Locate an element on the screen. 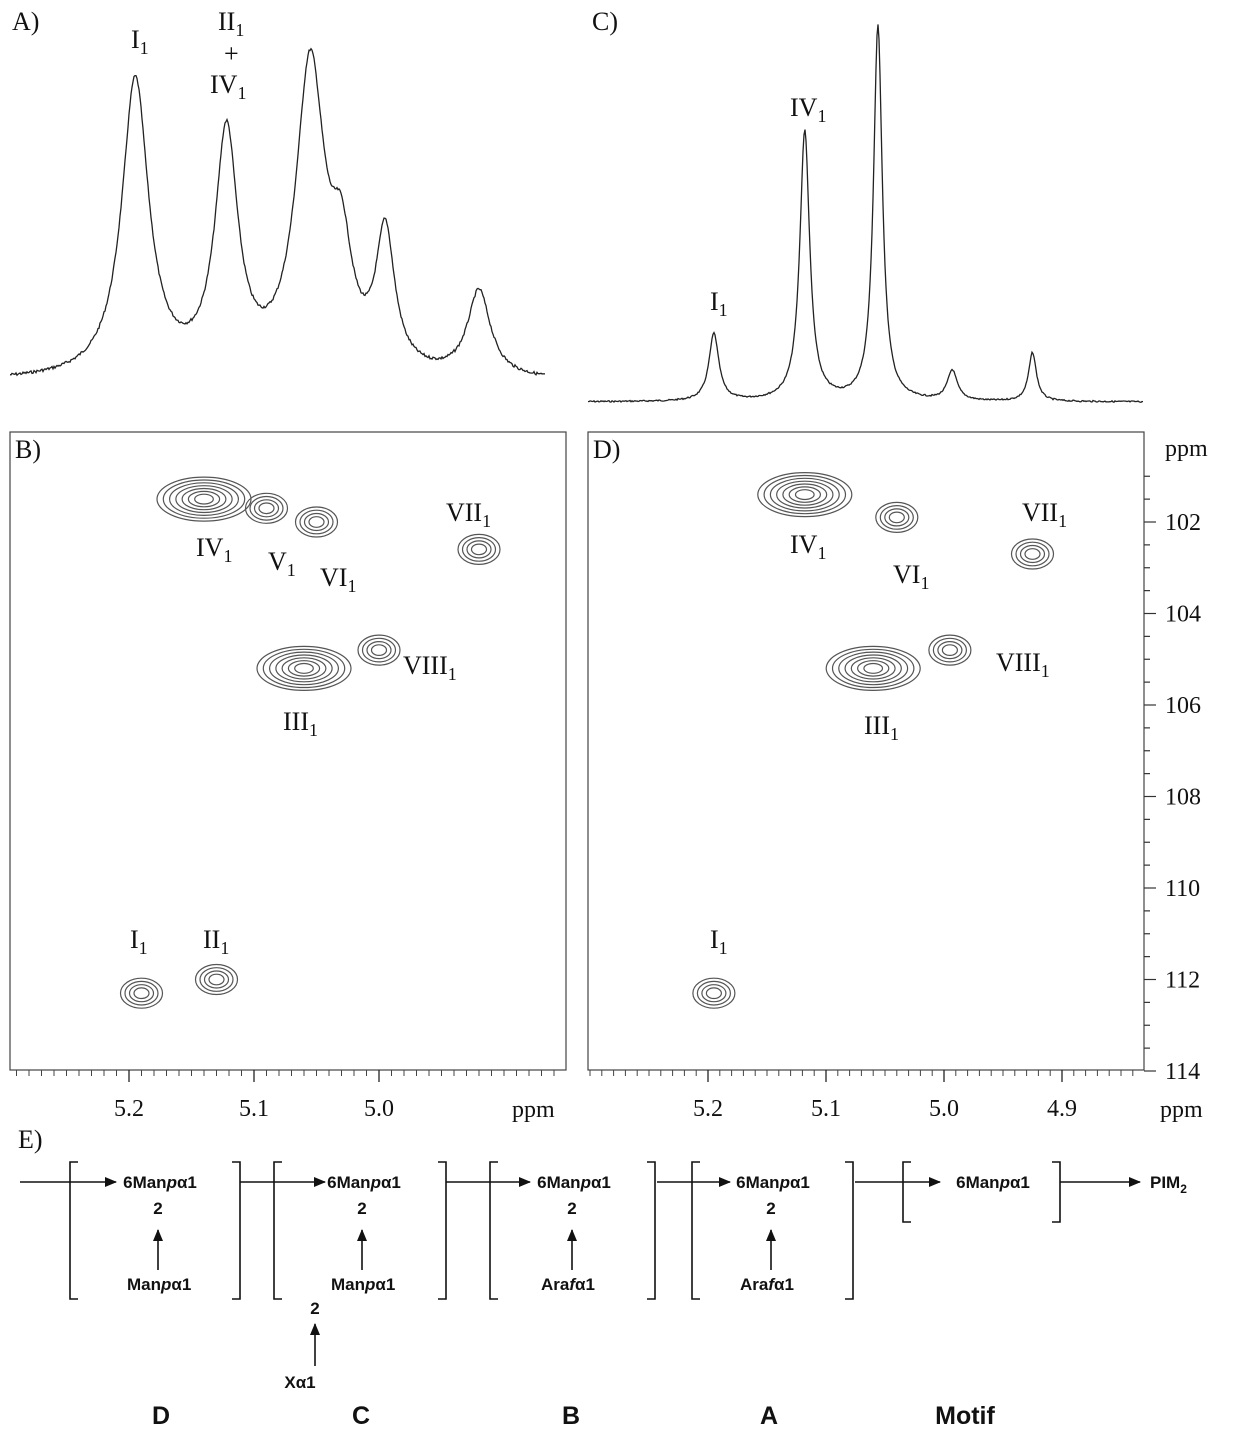 Image resolution: width=1233 pixels, height=1432 pixels. y-tick-label: 106 is located at coordinates (1183, 706).